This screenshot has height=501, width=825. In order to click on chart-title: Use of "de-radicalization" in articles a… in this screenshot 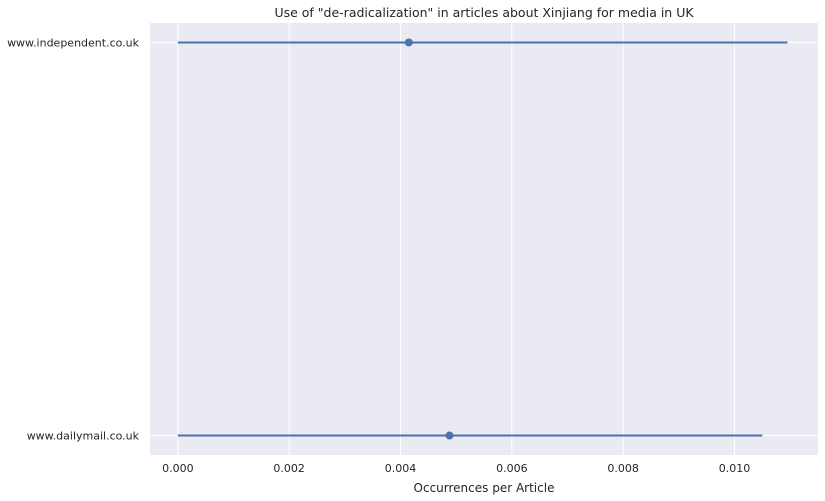, I will do `click(484, 12)`.